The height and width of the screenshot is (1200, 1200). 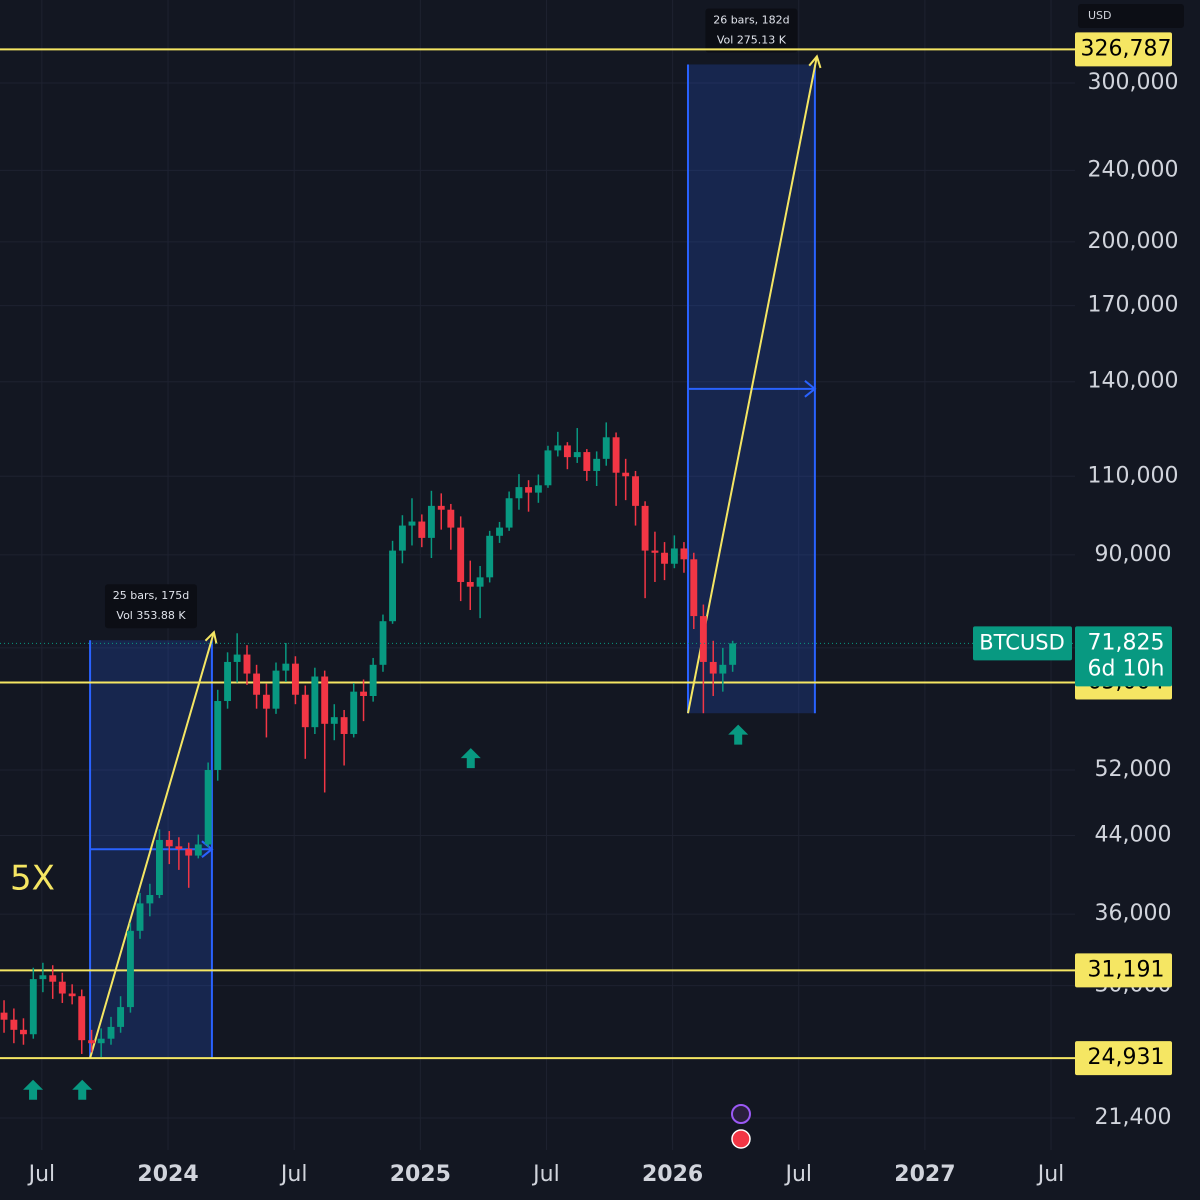 What do you see at coordinates (420, 1174) in the screenshot?
I see `x-tick-label: 2025` at bounding box center [420, 1174].